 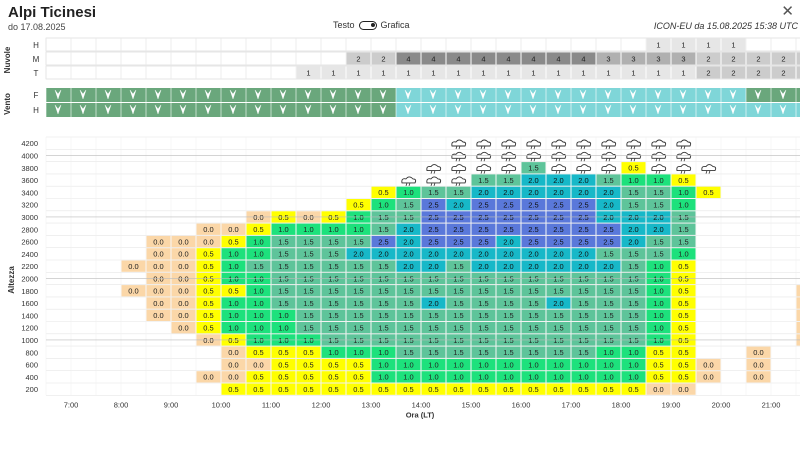 I want to click on view-toggle: Testo Grafica, so click(x=371, y=25).